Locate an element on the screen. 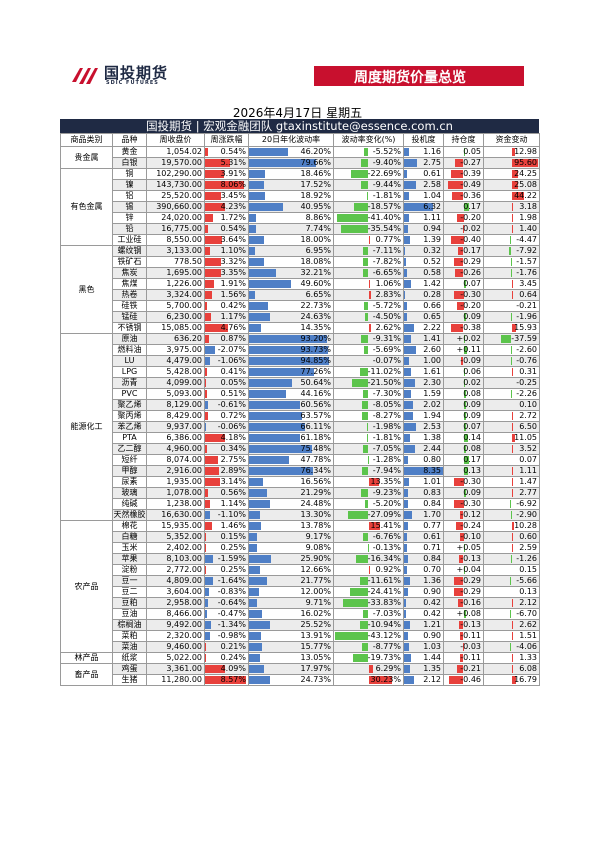 This screenshot has width=595, height=842. cell-value: 13.35% is located at coordinates (385, 482).